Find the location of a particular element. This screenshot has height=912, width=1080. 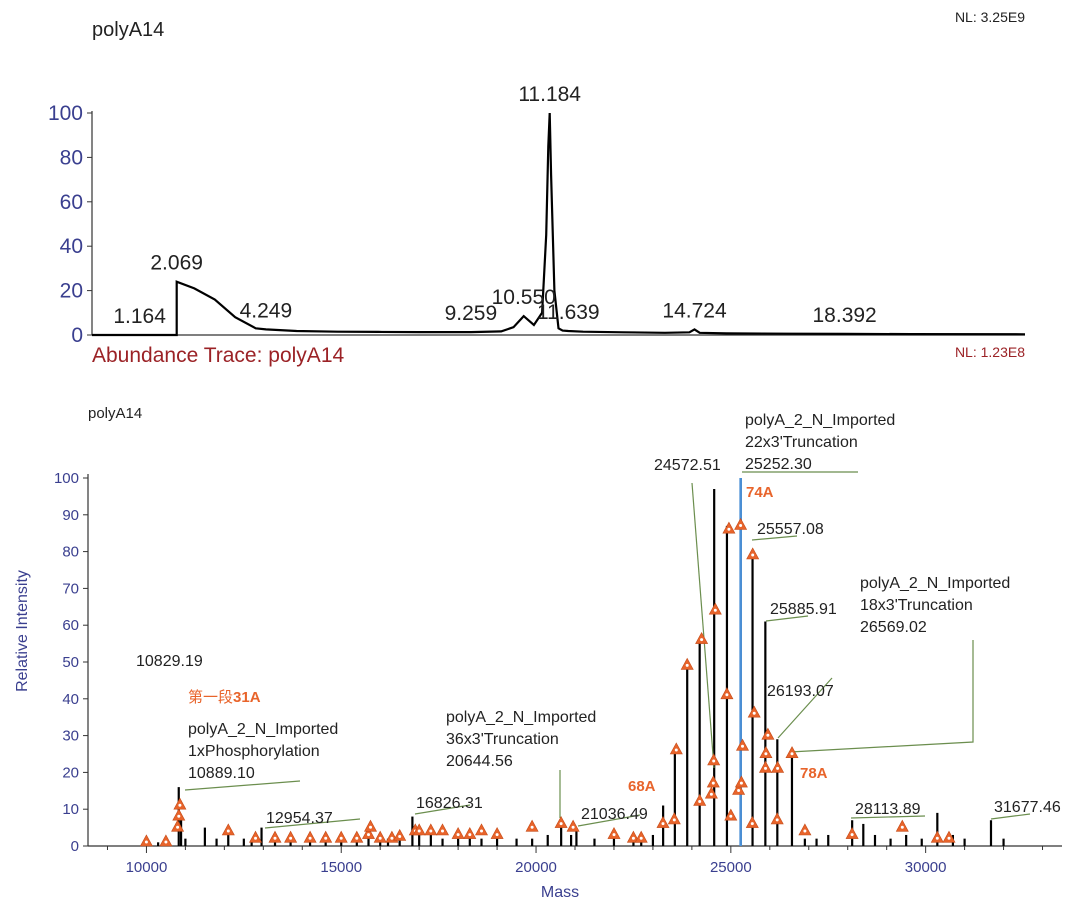

chromatogram-peak-label: 4.249 is located at coordinates (266, 310).